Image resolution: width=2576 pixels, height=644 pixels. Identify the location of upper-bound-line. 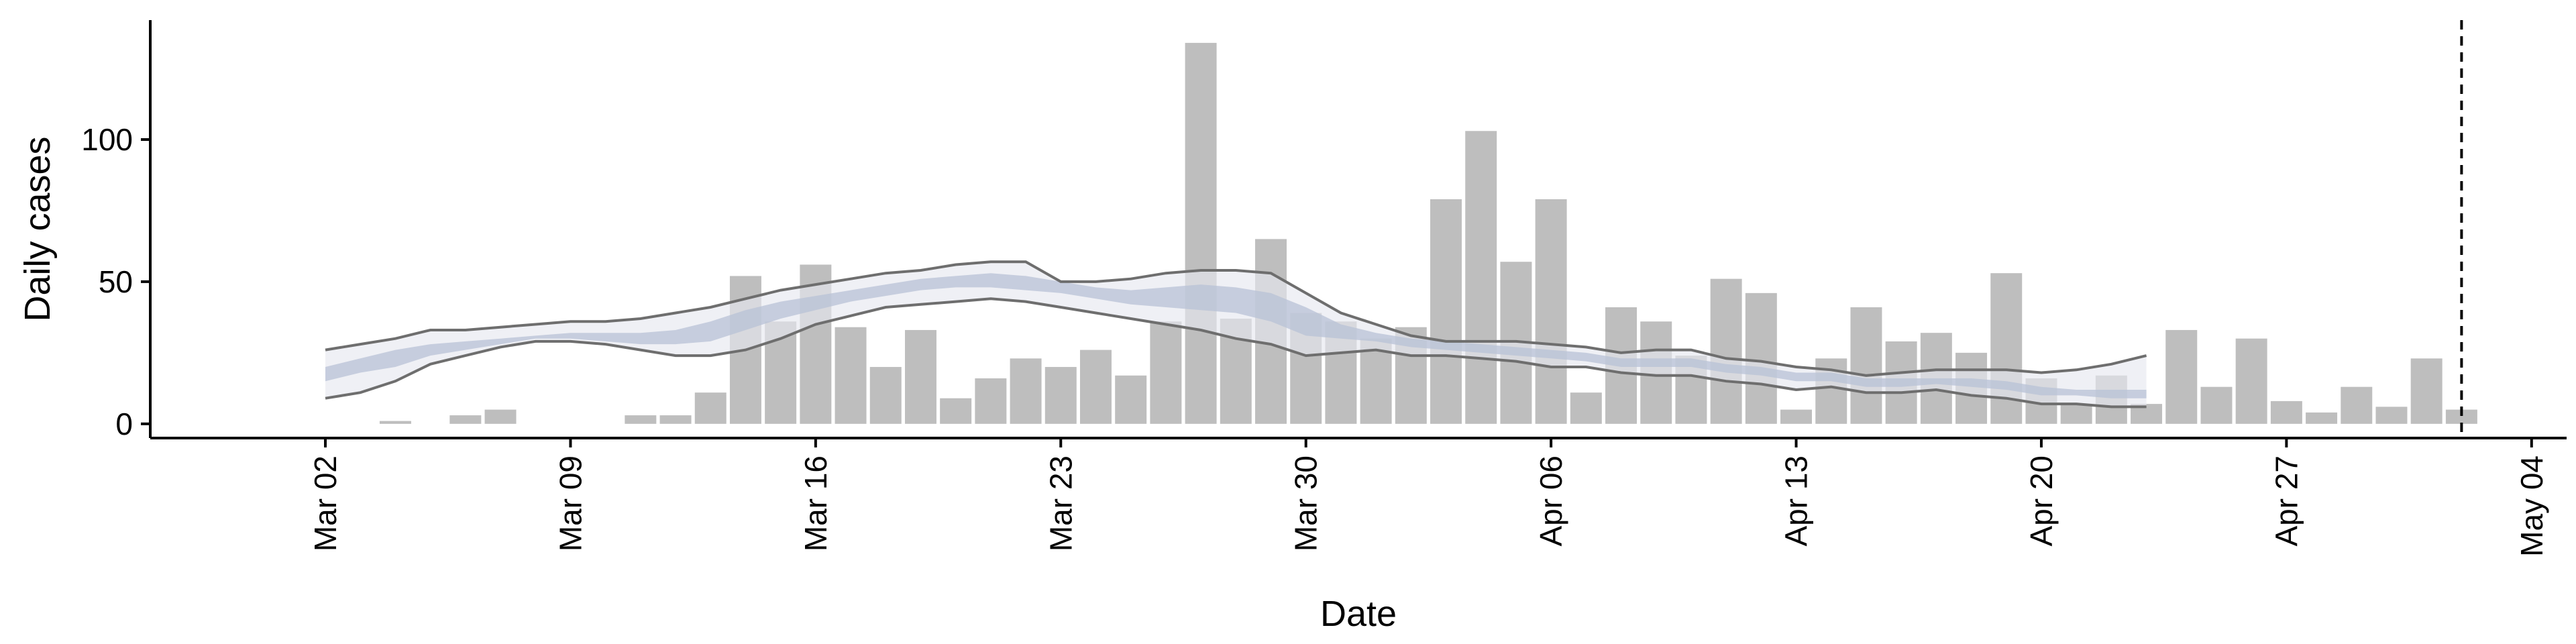
(1236, 318).